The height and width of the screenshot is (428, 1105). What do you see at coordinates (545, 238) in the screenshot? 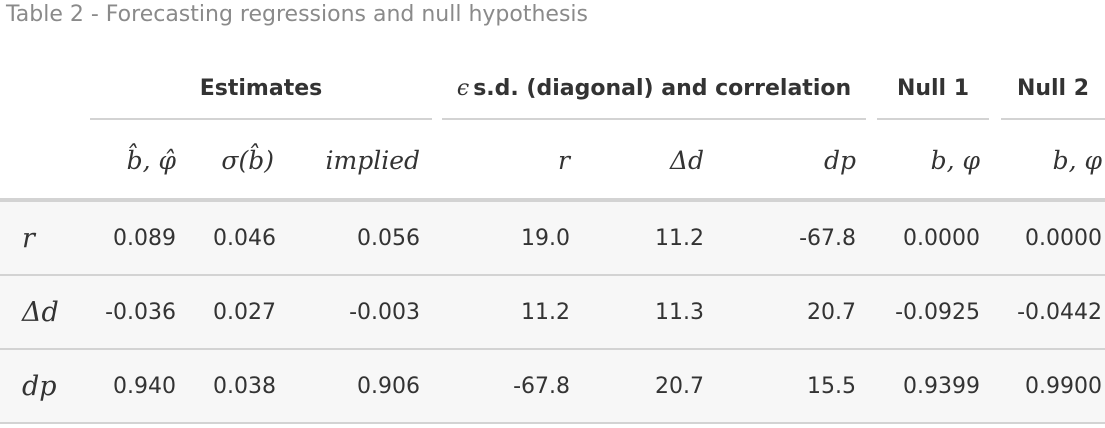
I see `cell-r: 19.0` at bounding box center [545, 238].